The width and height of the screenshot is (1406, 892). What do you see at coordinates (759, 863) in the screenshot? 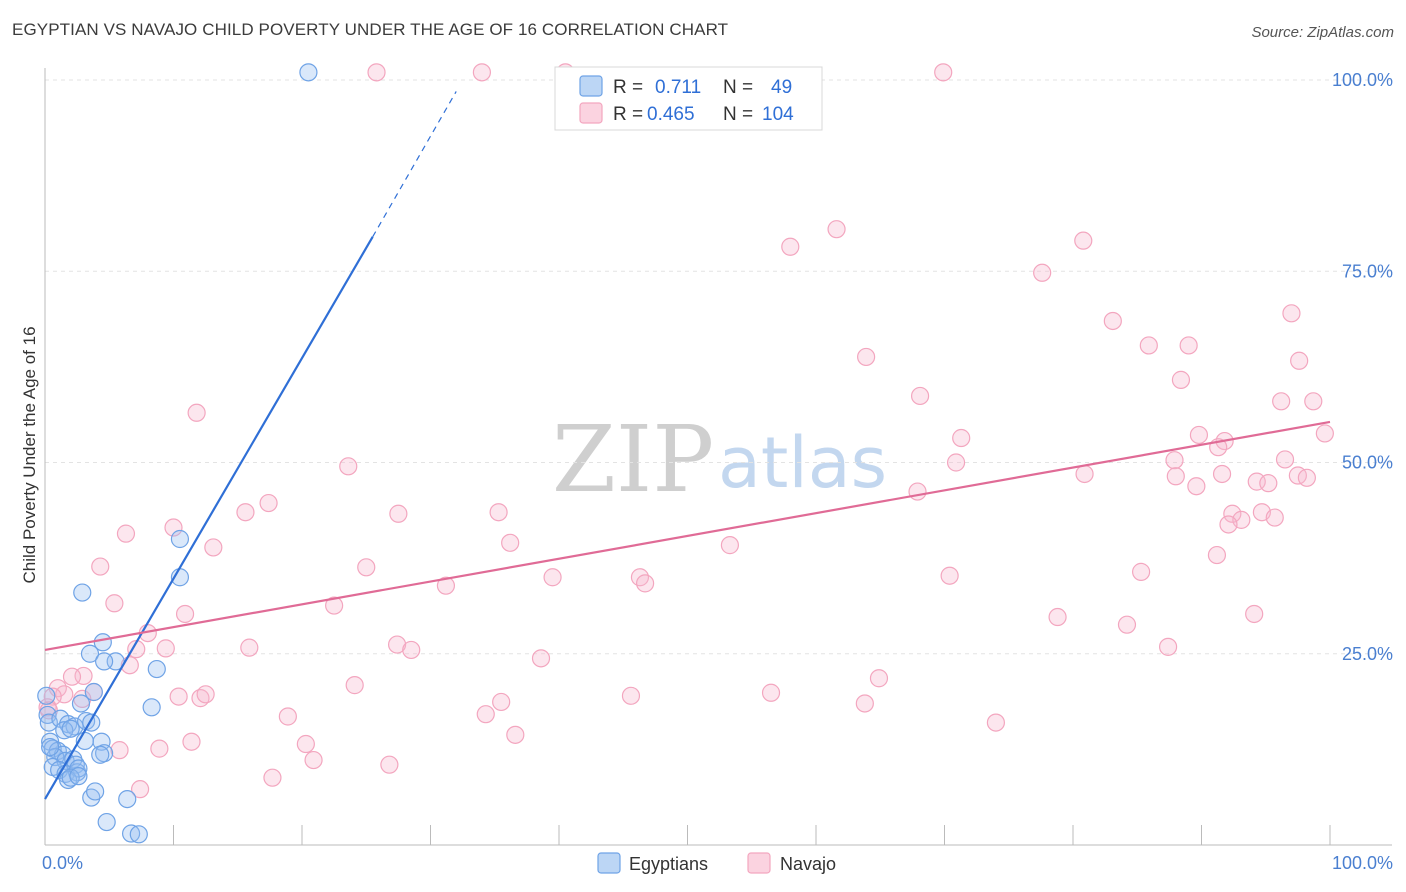
I see `navajo-series-swatch` at bounding box center [759, 863].